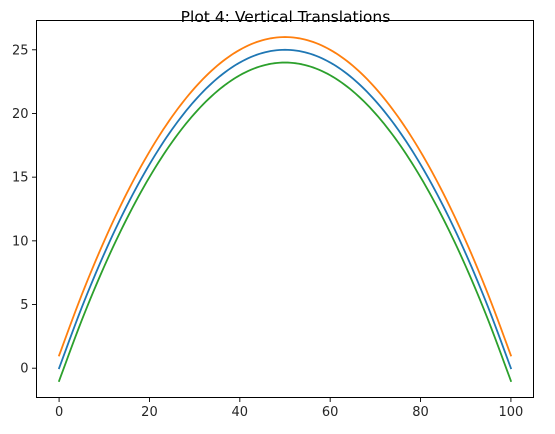  What do you see at coordinates (59, 412) in the screenshot?
I see `x-tick-label: 0` at bounding box center [59, 412].